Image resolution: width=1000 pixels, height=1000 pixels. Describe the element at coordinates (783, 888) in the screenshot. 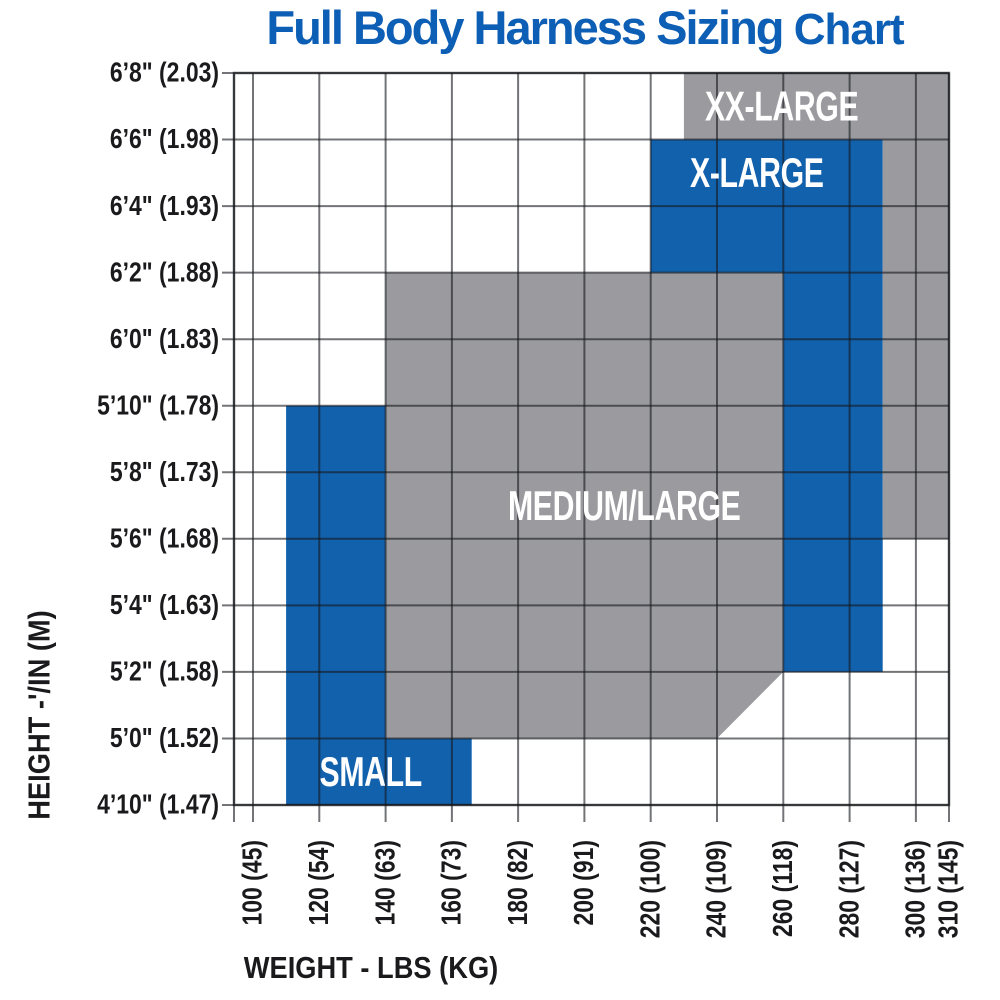

I see `x-tick-label-260: 260 (118)` at that location.